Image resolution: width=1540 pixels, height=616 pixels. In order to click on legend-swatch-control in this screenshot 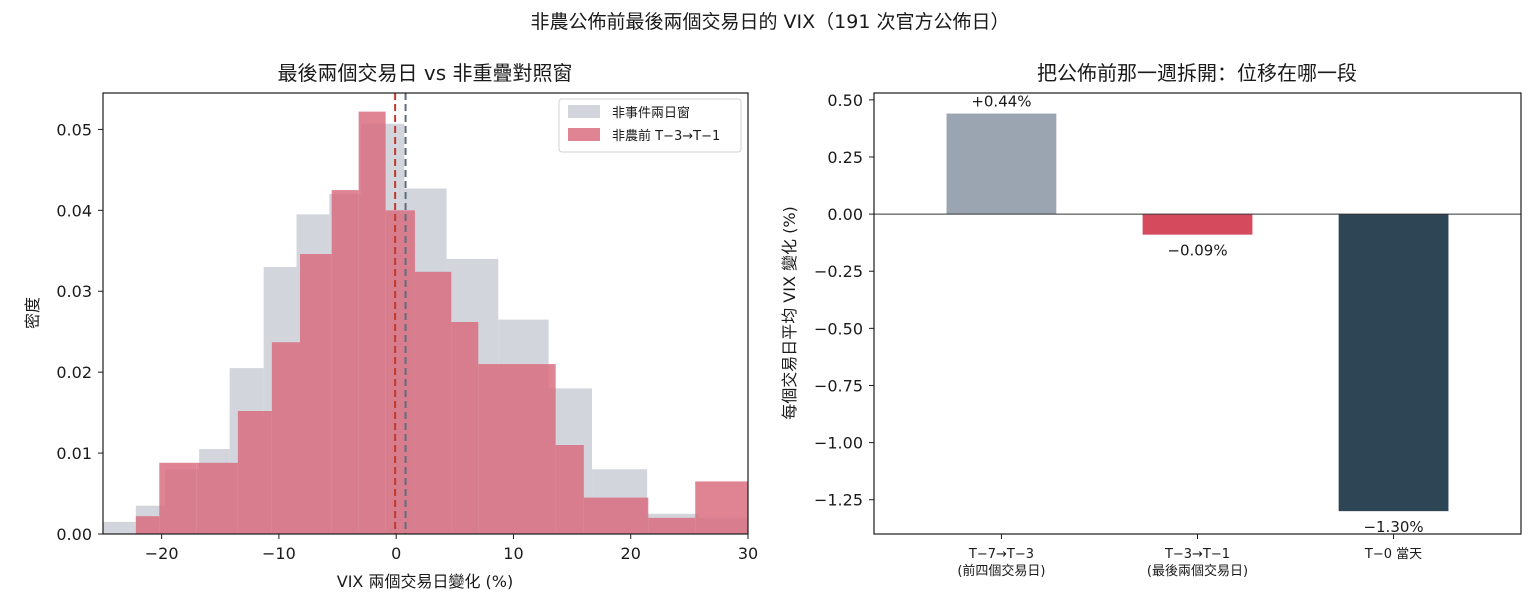, I will do `click(584, 111)`.